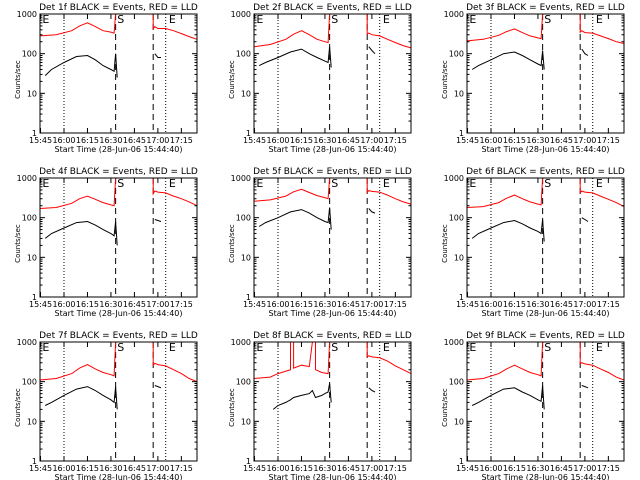 The height and width of the screenshot is (480, 640). What do you see at coordinates (118, 336) in the screenshot?
I see `panel-title: Det 7f BLACK = Events, RED = LLD` at bounding box center [118, 336].